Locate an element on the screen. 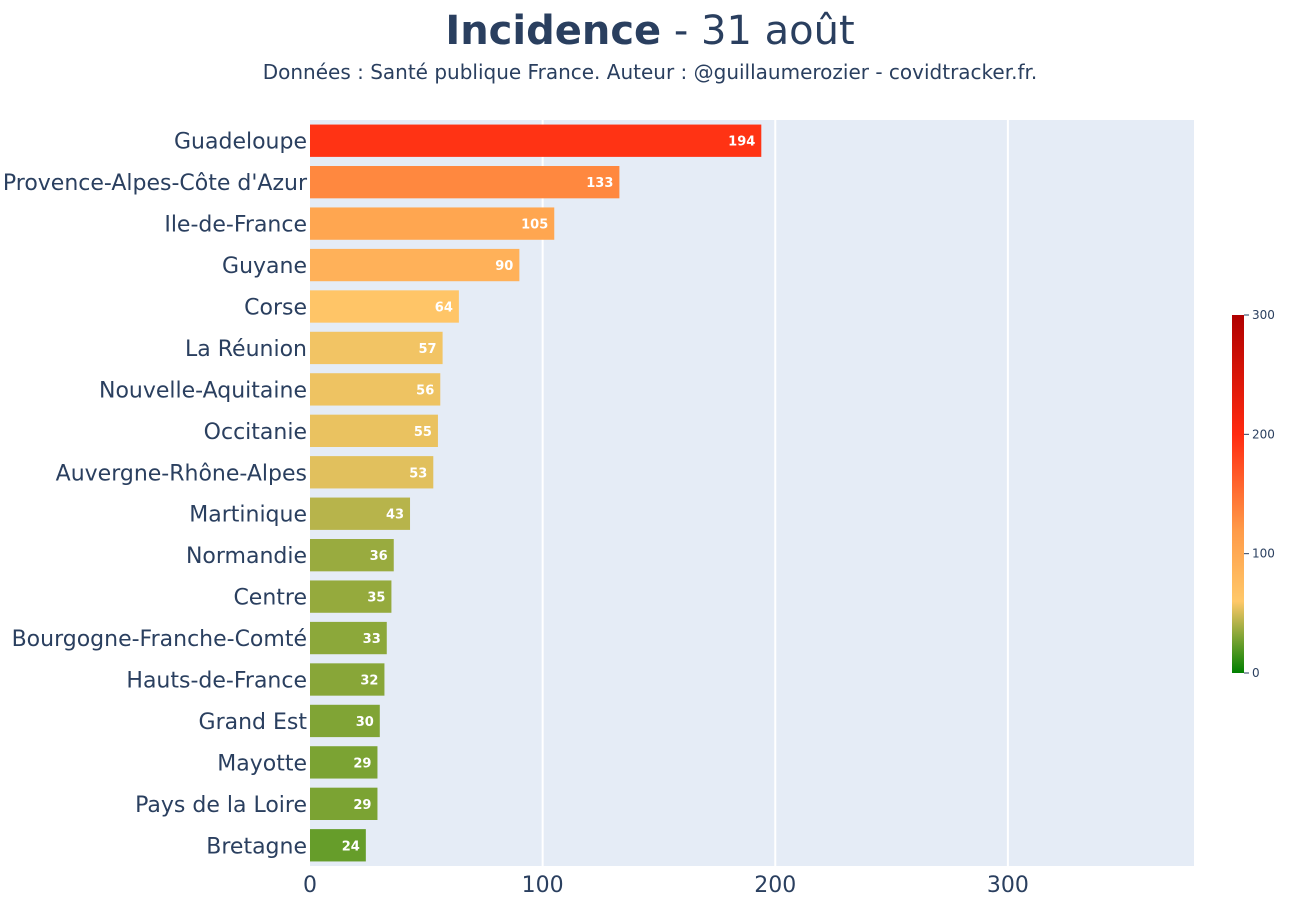  bar-value-label: 33 is located at coordinates (372, 639).